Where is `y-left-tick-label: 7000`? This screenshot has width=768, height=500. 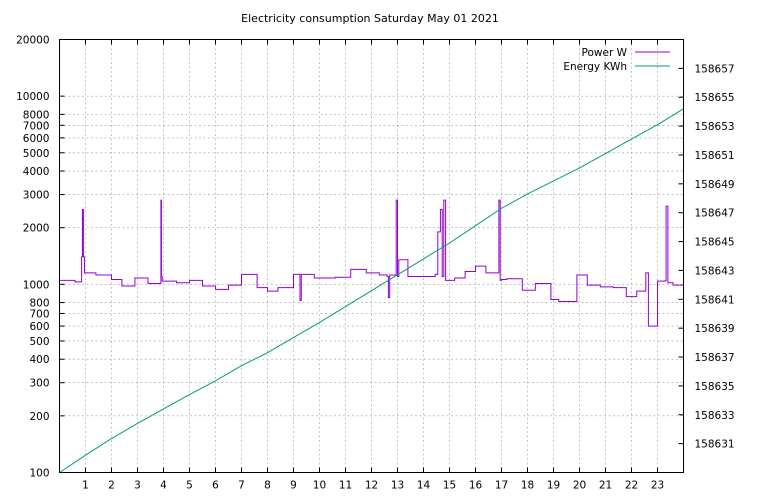
y-left-tick-label: 7000 is located at coordinates (36, 126).